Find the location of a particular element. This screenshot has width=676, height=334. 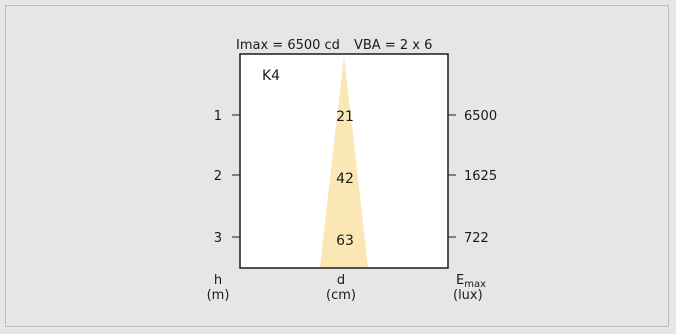

diameter-value: 63 is located at coordinates (345, 241).